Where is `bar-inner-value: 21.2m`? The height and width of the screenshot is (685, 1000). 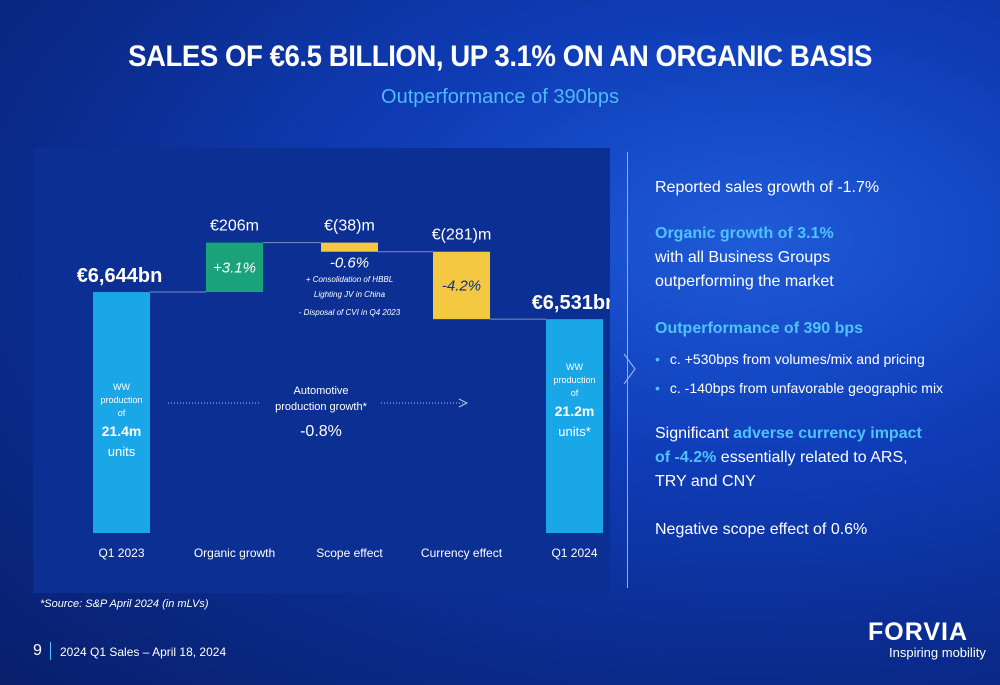
bar-inner-value: 21.2m is located at coordinates (575, 411).